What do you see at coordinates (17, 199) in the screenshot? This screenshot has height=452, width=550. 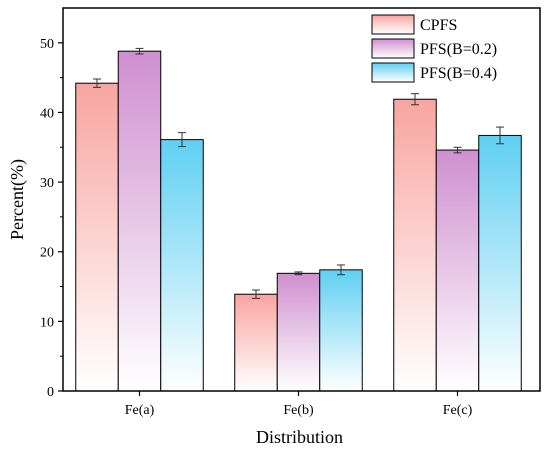 I see `y-axis-title: Percent(%)` at bounding box center [17, 199].